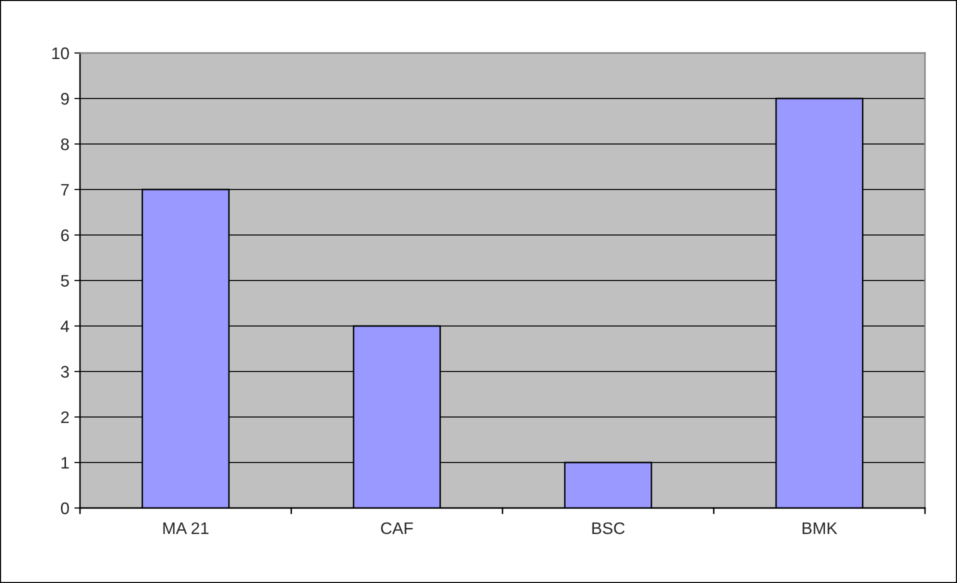 The width and height of the screenshot is (957, 583). Describe the element at coordinates (65, 98) in the screenshot. I see `y-tick-label: 9` at that location.